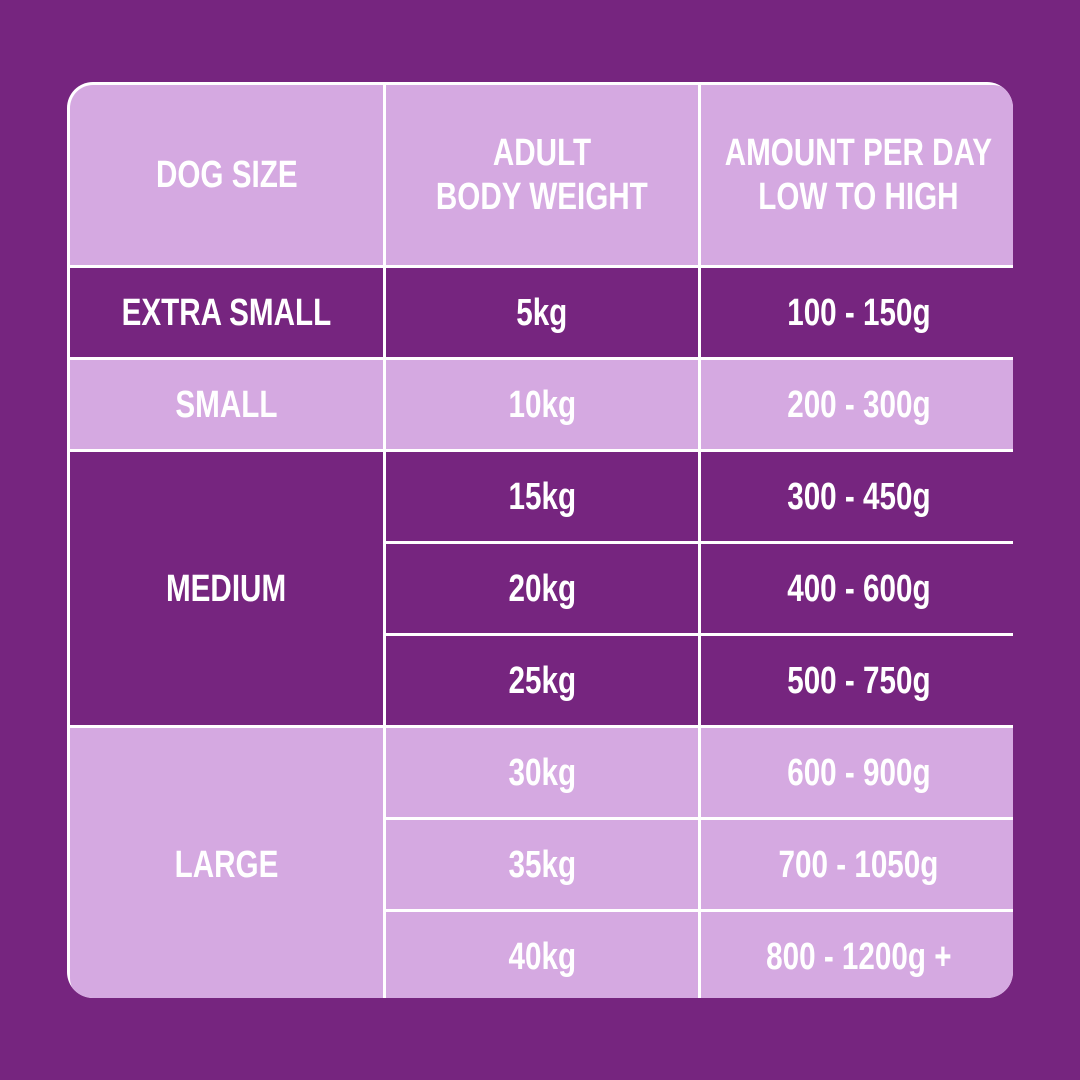  What do you see at coordinates (542, 175) in the screenshot?
I see `header-body-weight: ADULT BODY WEIGHT` at bounding box center [542, 175].